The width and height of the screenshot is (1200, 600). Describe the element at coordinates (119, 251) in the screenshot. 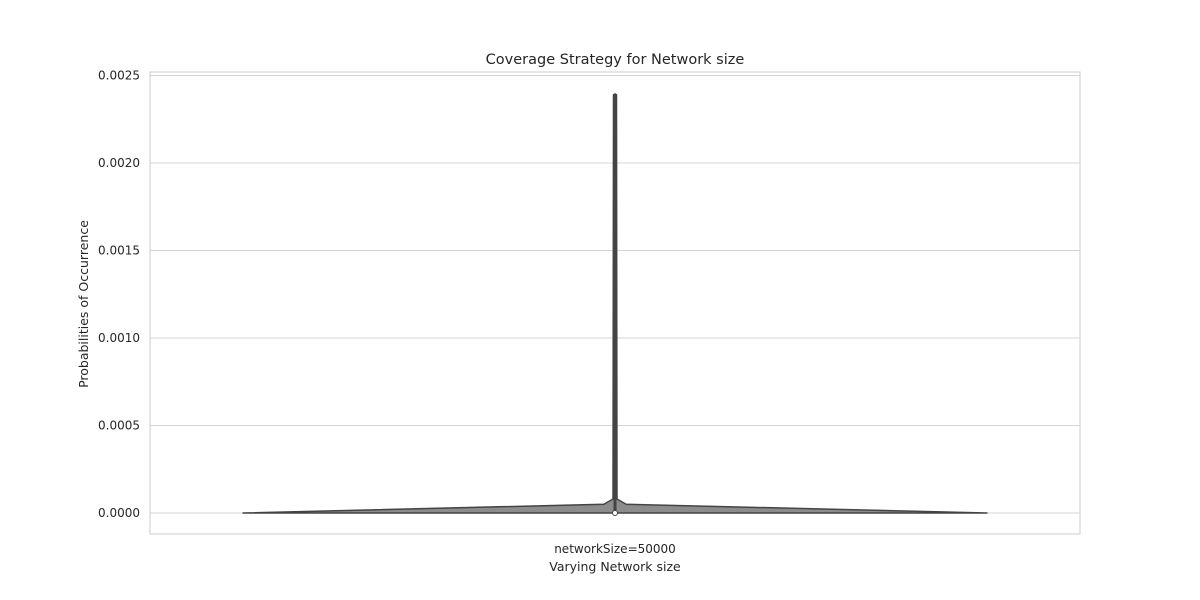

I see `y-tick-label: 0.0015` at that location.